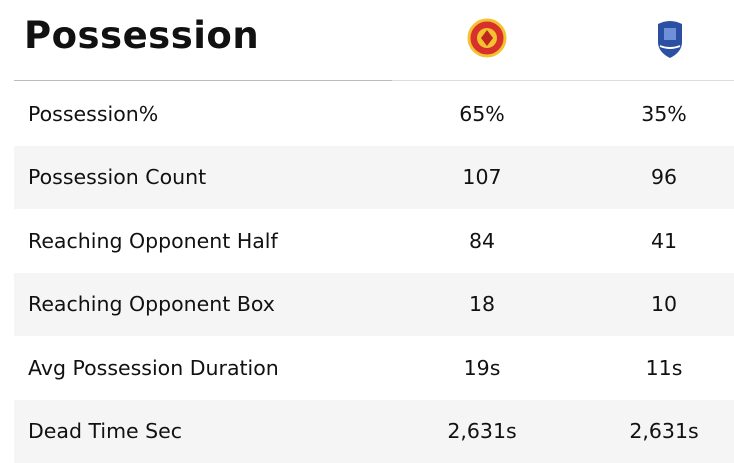  Describe the element at coordinates (482, 431) in the screenshot. I see `home-value: 2,631s` at that location.